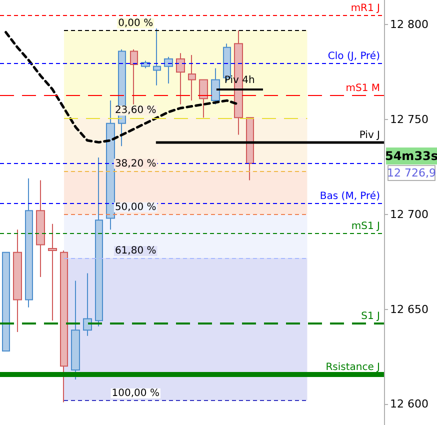 Image resolution: width=437 pixels, height=425 pixels. Describe the element at coordinates (409, 309) in the screenshot. I see `y-tick-label: 12 650` at that location.